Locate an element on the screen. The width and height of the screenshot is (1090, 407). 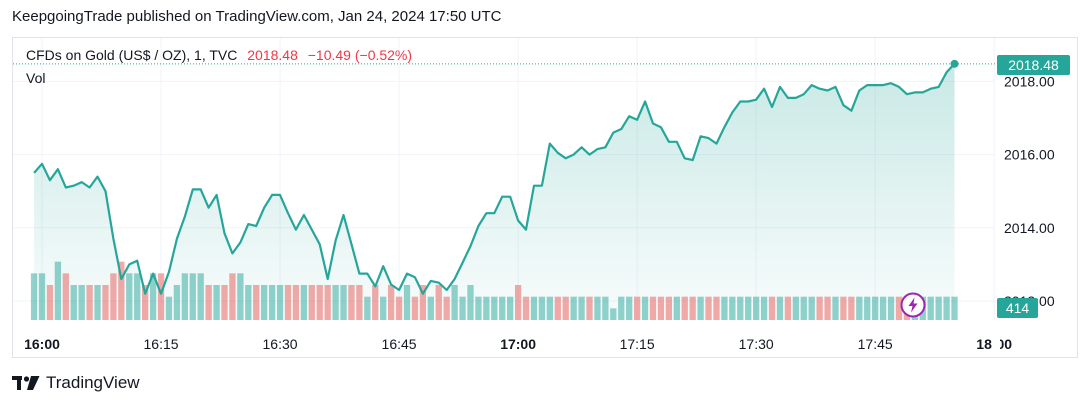
last-price-dot is located at coordinates (954, 63).